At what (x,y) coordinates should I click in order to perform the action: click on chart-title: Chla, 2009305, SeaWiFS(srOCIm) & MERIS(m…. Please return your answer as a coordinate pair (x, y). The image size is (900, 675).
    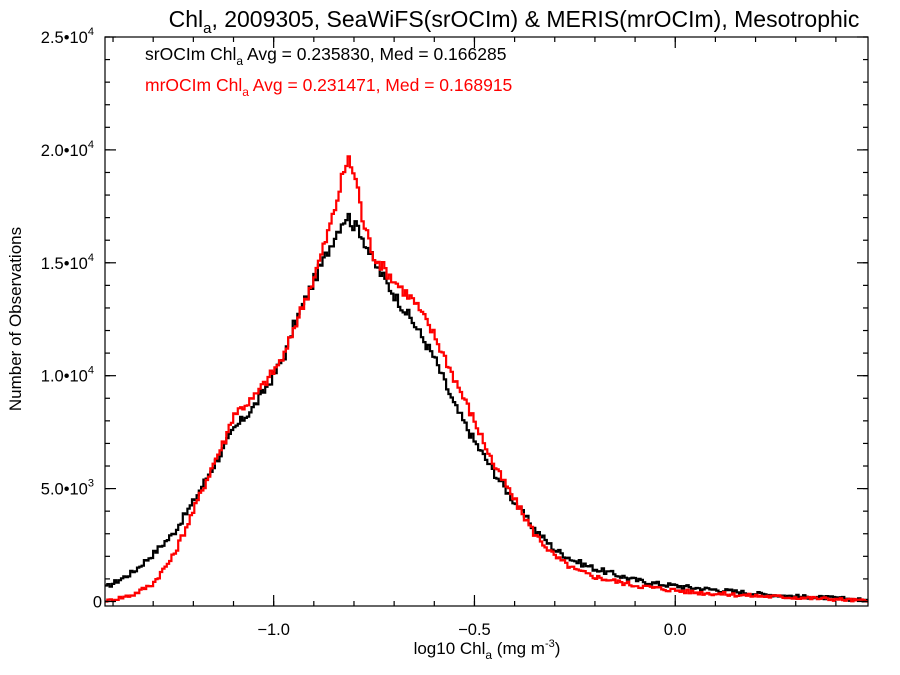
    Looking at the image, I should click on (514, 21).